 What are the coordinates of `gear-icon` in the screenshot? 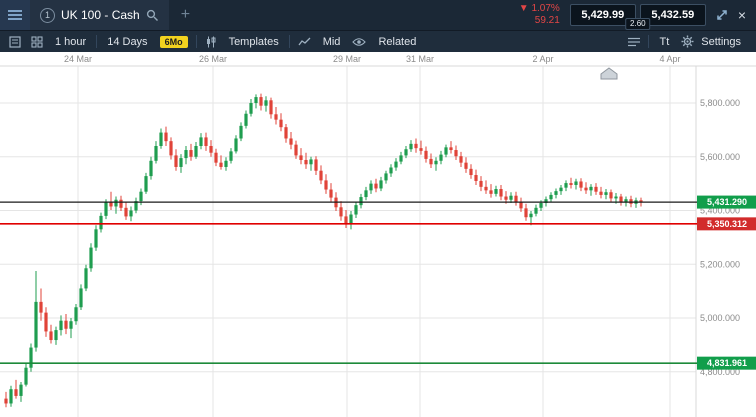 It's located at (687, 41).